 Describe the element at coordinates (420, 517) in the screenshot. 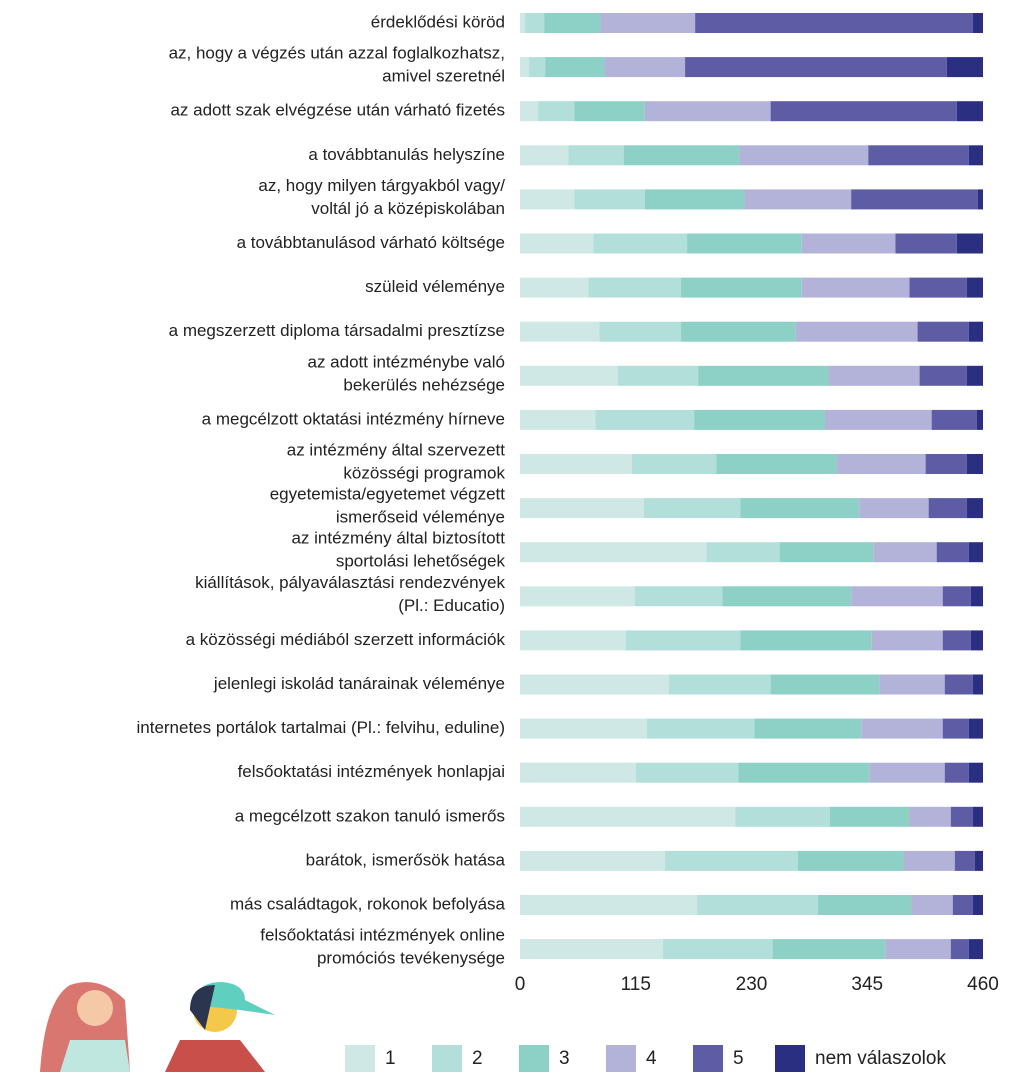

I see `category-label: ismerőseid véleménye` at that location.